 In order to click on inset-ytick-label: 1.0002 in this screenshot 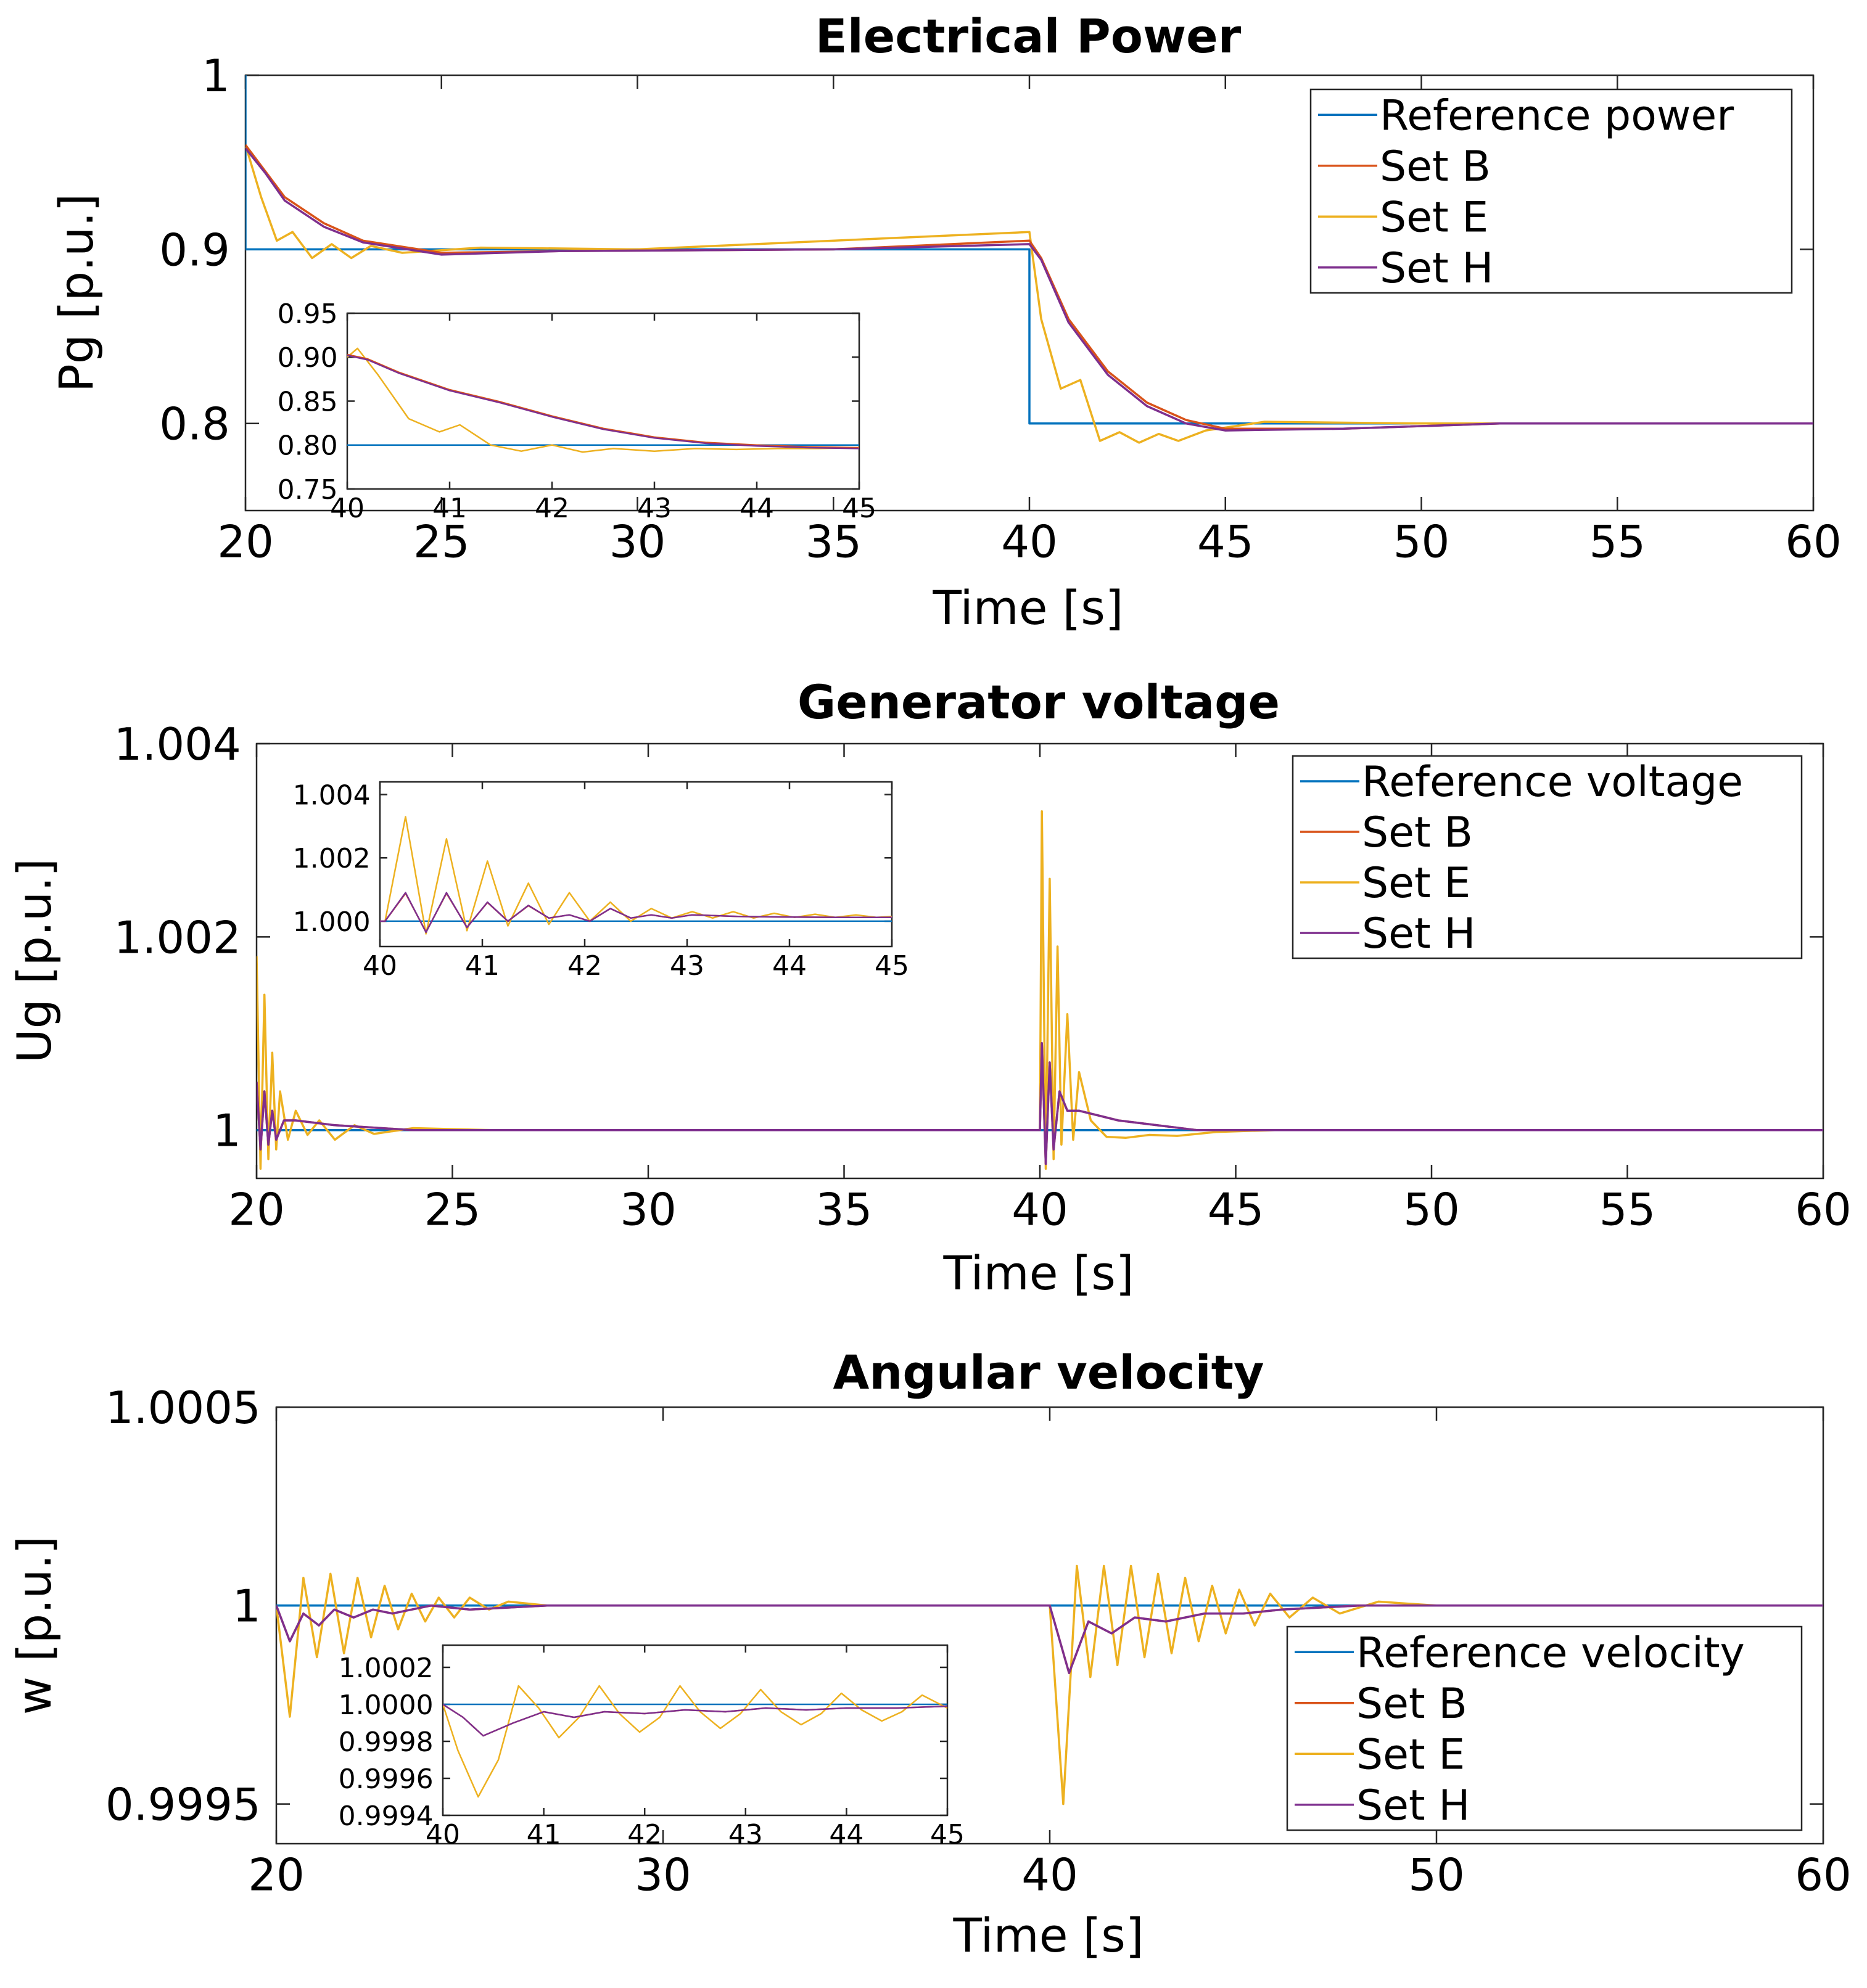, I will do `click(386, 1668)`.